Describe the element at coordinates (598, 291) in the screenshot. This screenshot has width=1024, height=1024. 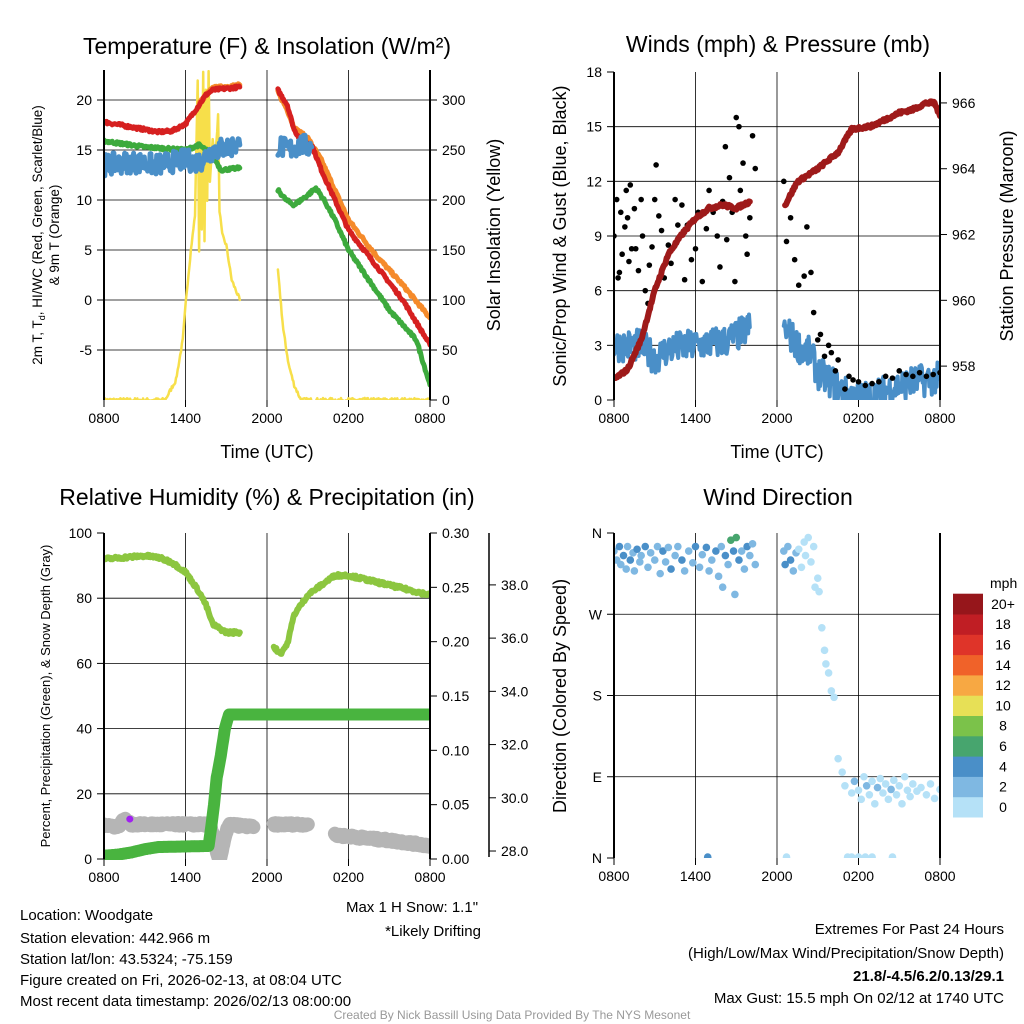
I see `y-tick-label: 6` at that location.